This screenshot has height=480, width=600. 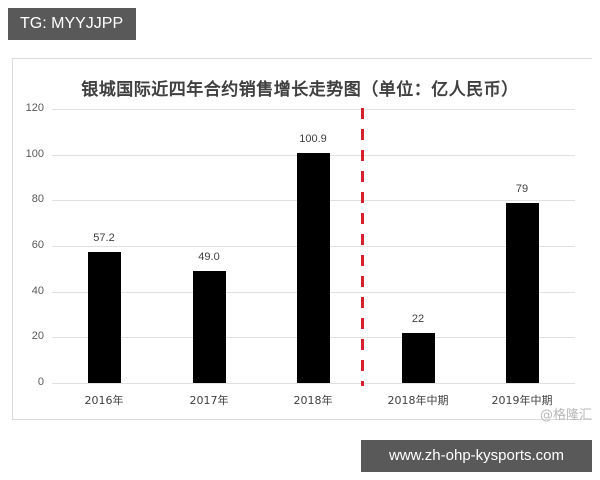 I want to click on url-watermark-badge: www.zh-ohp-kysports.com, so click(x=476, y=456).